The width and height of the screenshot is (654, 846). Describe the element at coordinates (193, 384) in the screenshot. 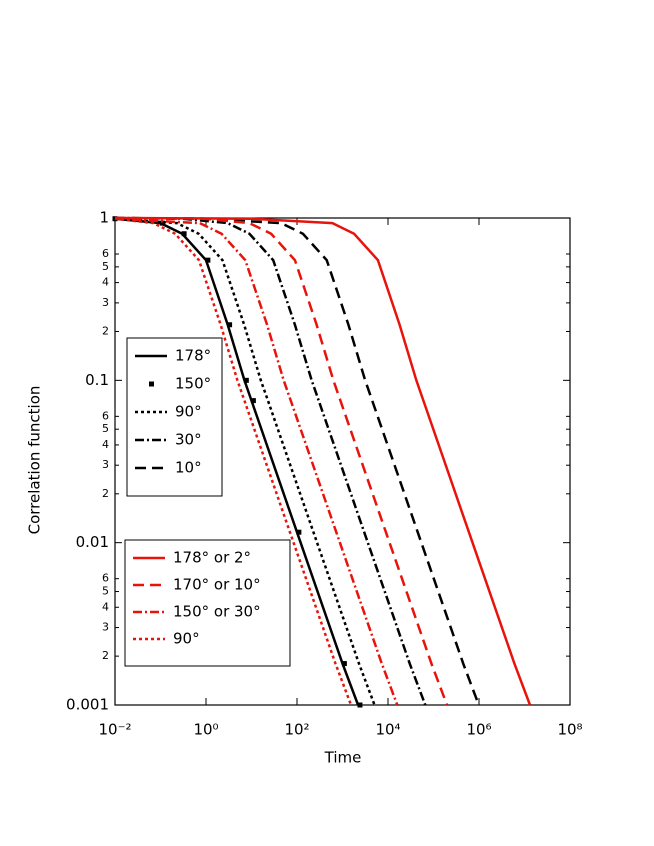

I see `legend-label: 150°` at that location.